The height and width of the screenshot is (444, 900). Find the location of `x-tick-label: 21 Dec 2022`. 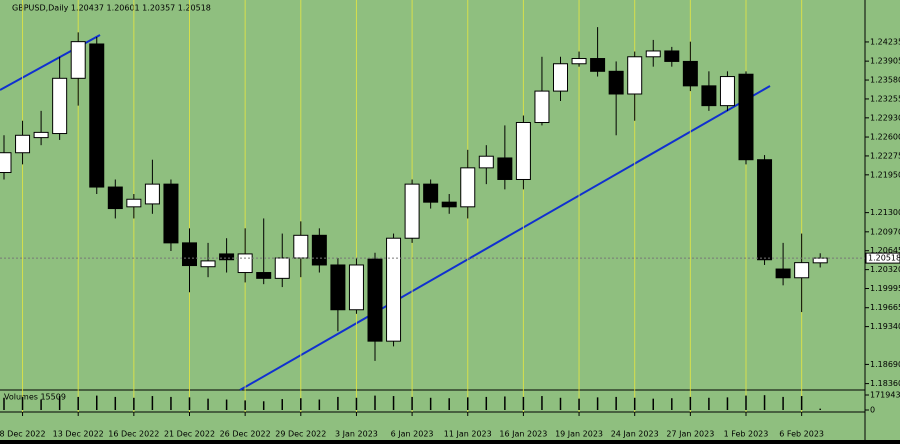

x-tick-label: 21 Dec 2022 is located at coordinates (189, 434).